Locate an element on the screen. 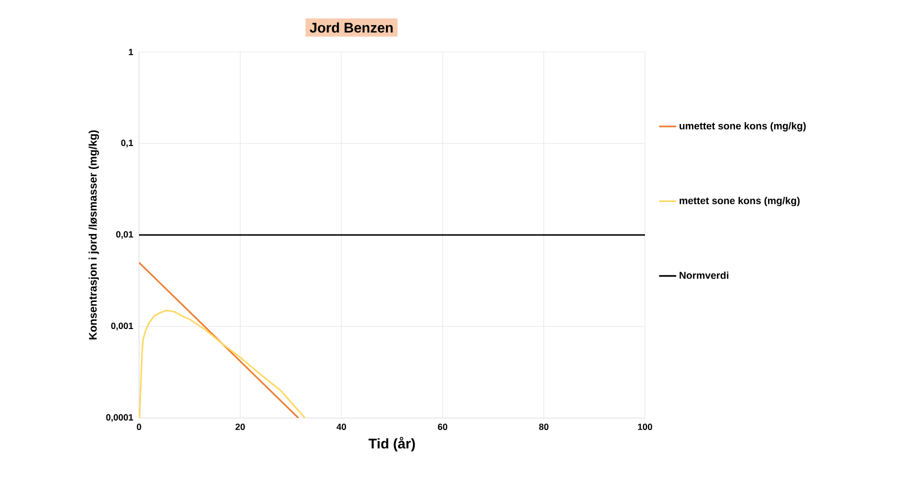 The image size is (922, 485). legend-label: mettet sone kons (mg/kg) is located at coordinates (740, 201).